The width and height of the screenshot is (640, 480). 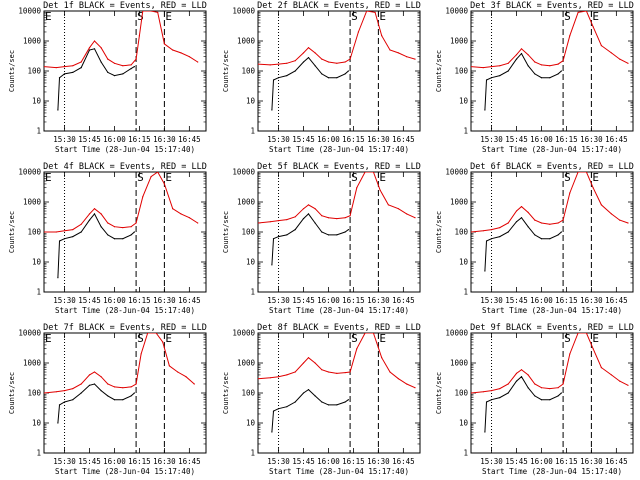 What do you see at coordinates (164, 139) in the screenshot?
I see `x-tick-label: 16:30` at bounding box center [164, 139].